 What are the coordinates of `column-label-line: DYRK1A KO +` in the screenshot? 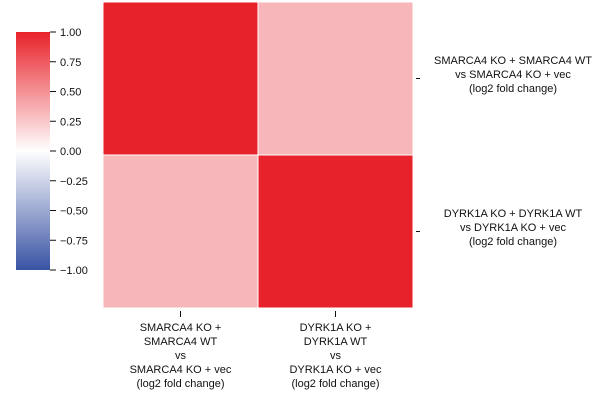 It's located at (335, 328).